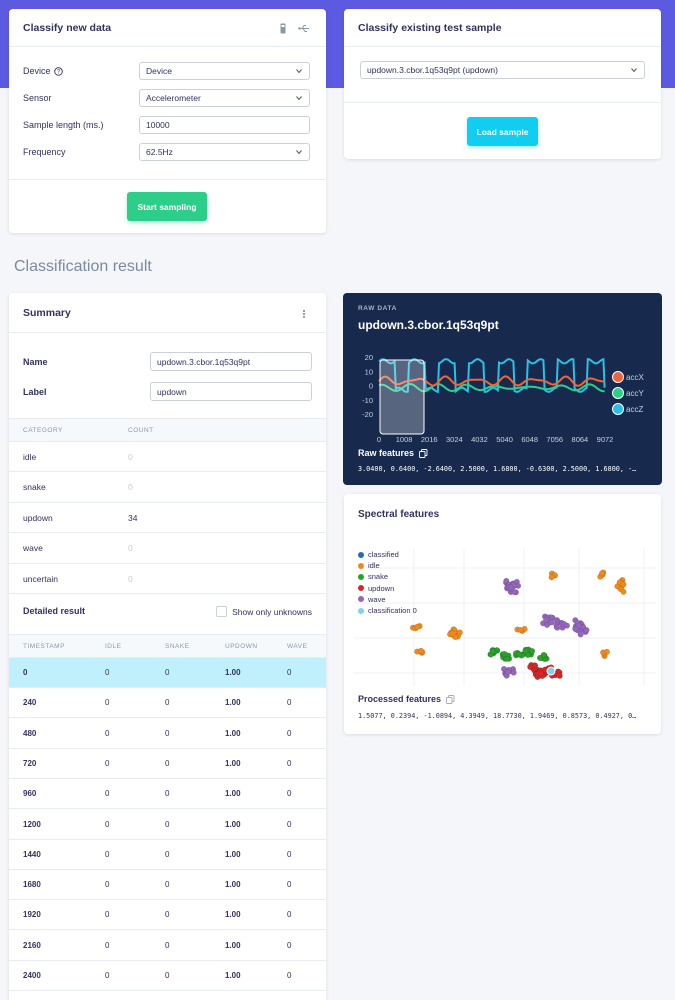  I want to click on sensor-row: Sensor Accelerometer, so click(166, 98).